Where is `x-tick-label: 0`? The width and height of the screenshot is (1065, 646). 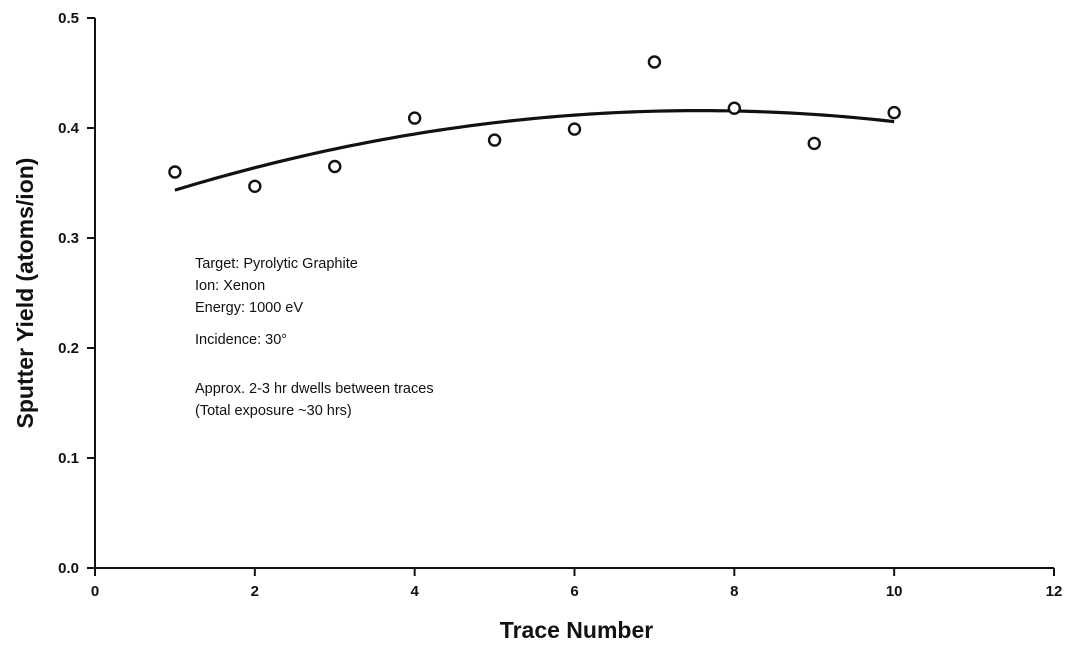 x-tick-label: 0 is located at coordinates (95, 591).